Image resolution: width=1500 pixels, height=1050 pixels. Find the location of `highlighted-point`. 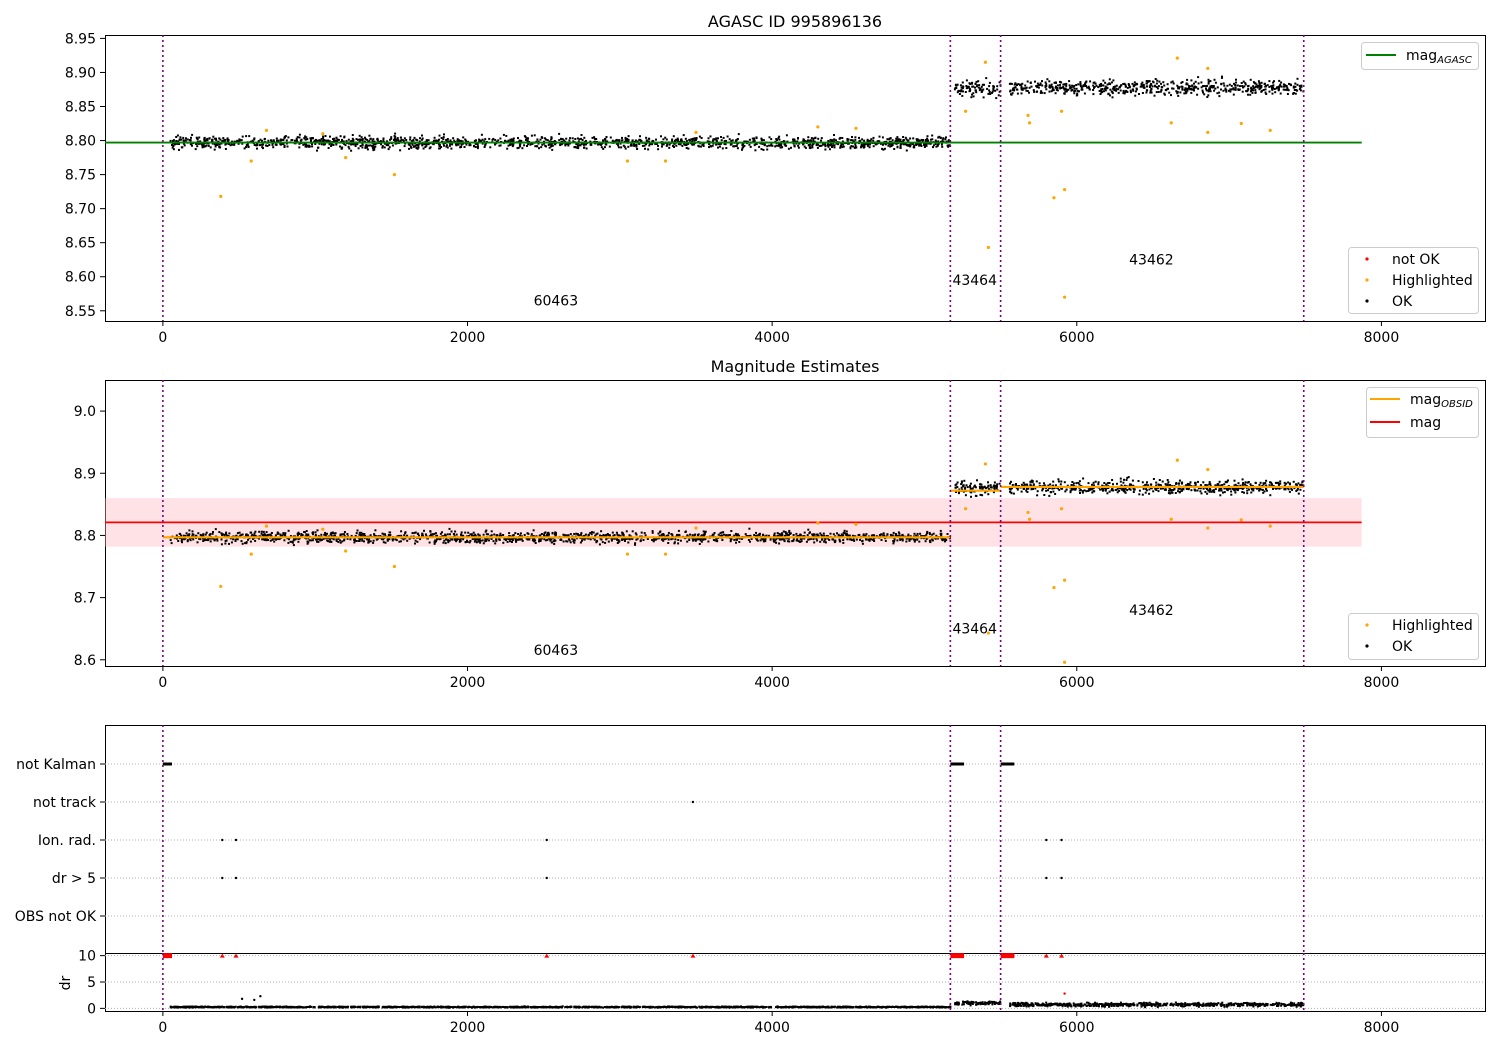

highlighted-point is located at coordinates (627, 554).